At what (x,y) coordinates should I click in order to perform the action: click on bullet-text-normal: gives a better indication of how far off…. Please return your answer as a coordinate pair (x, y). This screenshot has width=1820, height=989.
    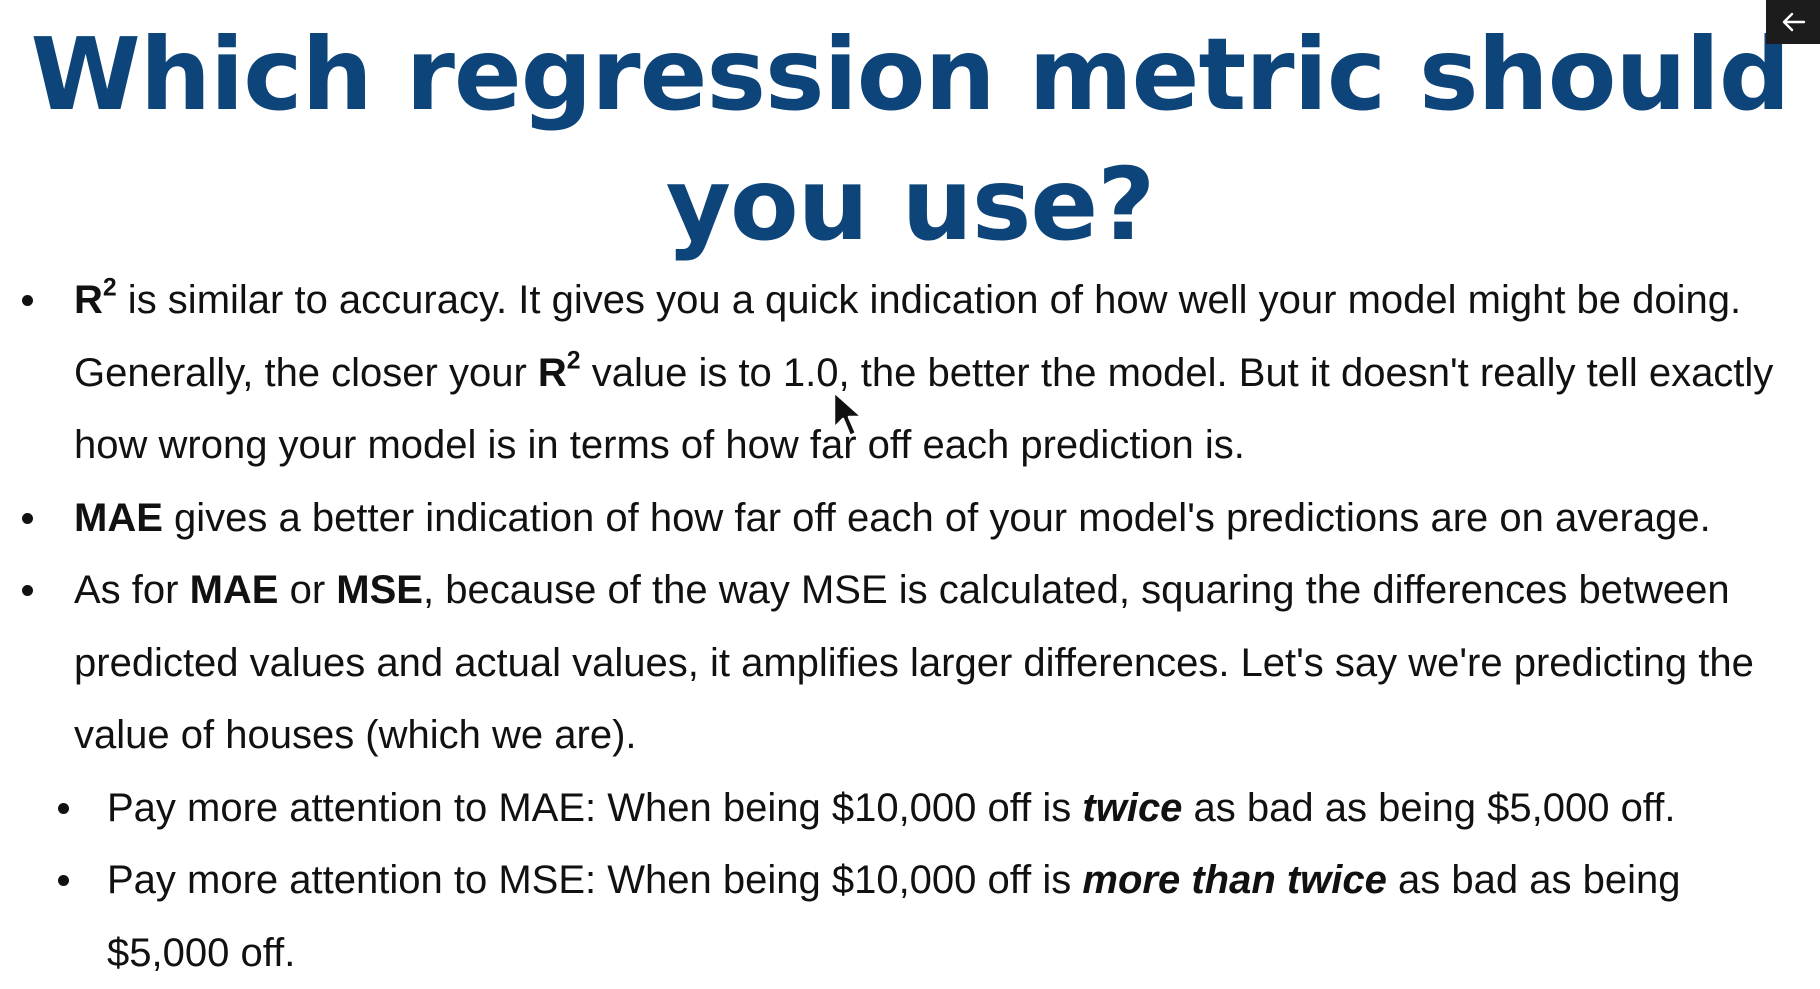
    Looking at the image, I should click on (936, 517).